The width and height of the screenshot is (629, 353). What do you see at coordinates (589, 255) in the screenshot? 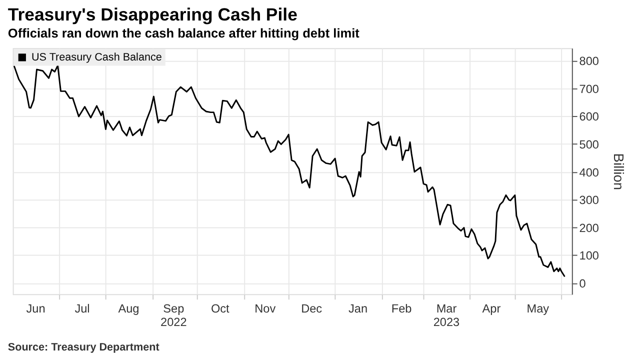
I see `y-tick-label: 100` at bounding box center [589, 255].